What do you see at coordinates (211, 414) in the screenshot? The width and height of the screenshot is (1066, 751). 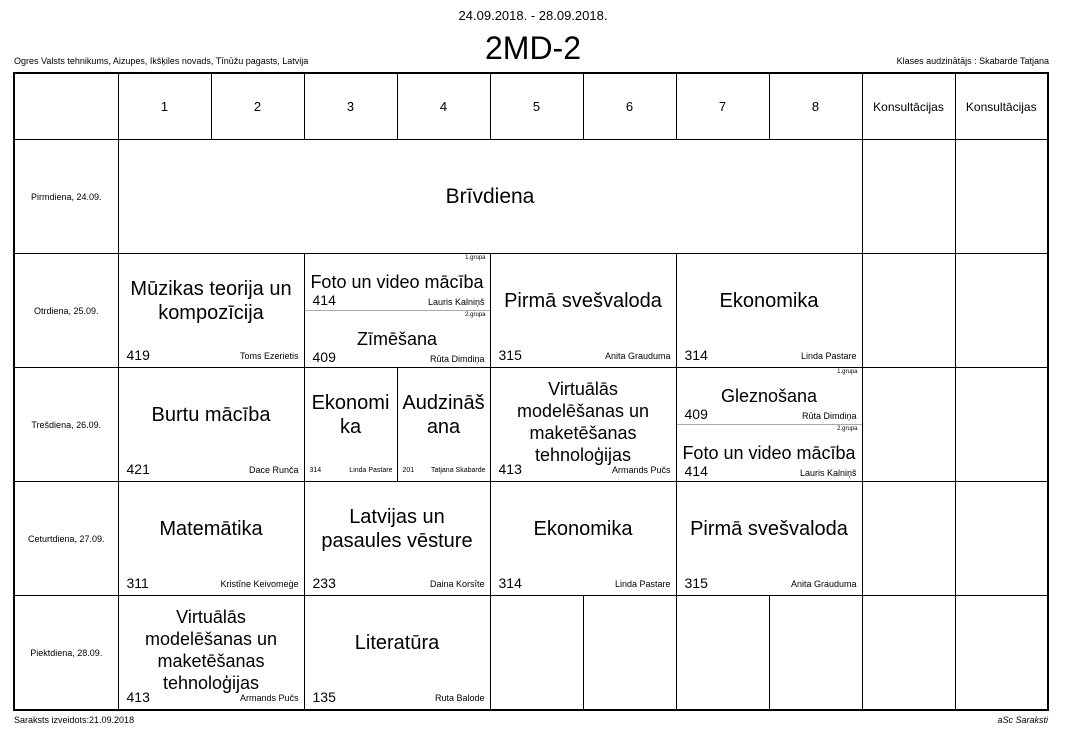 I see `subject: Burtu mācība` at bounding box center [211, 414].